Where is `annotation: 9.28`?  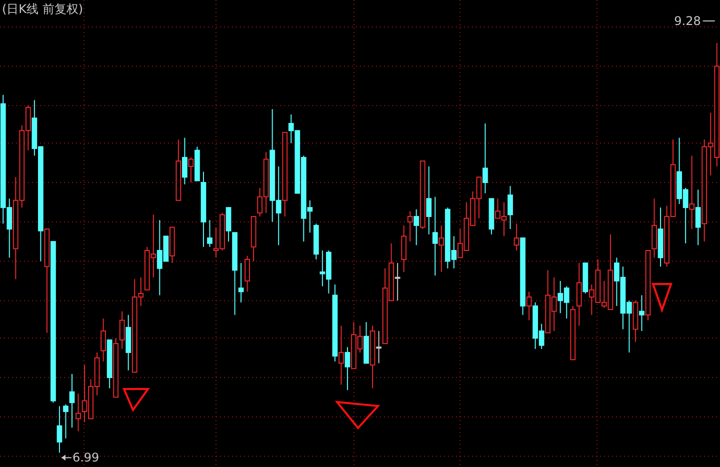 annotation: 9.28 is located at coordinates (687, 21).